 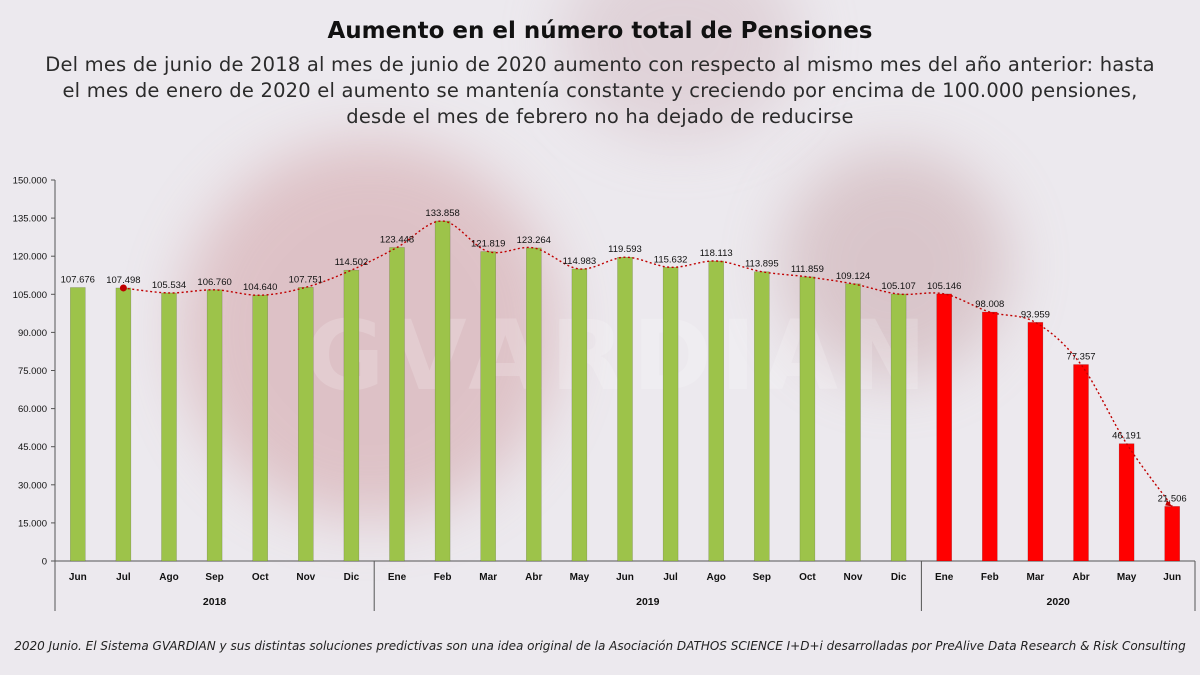 I want to click on data-label: 105.107, so click(x=898, y=286).